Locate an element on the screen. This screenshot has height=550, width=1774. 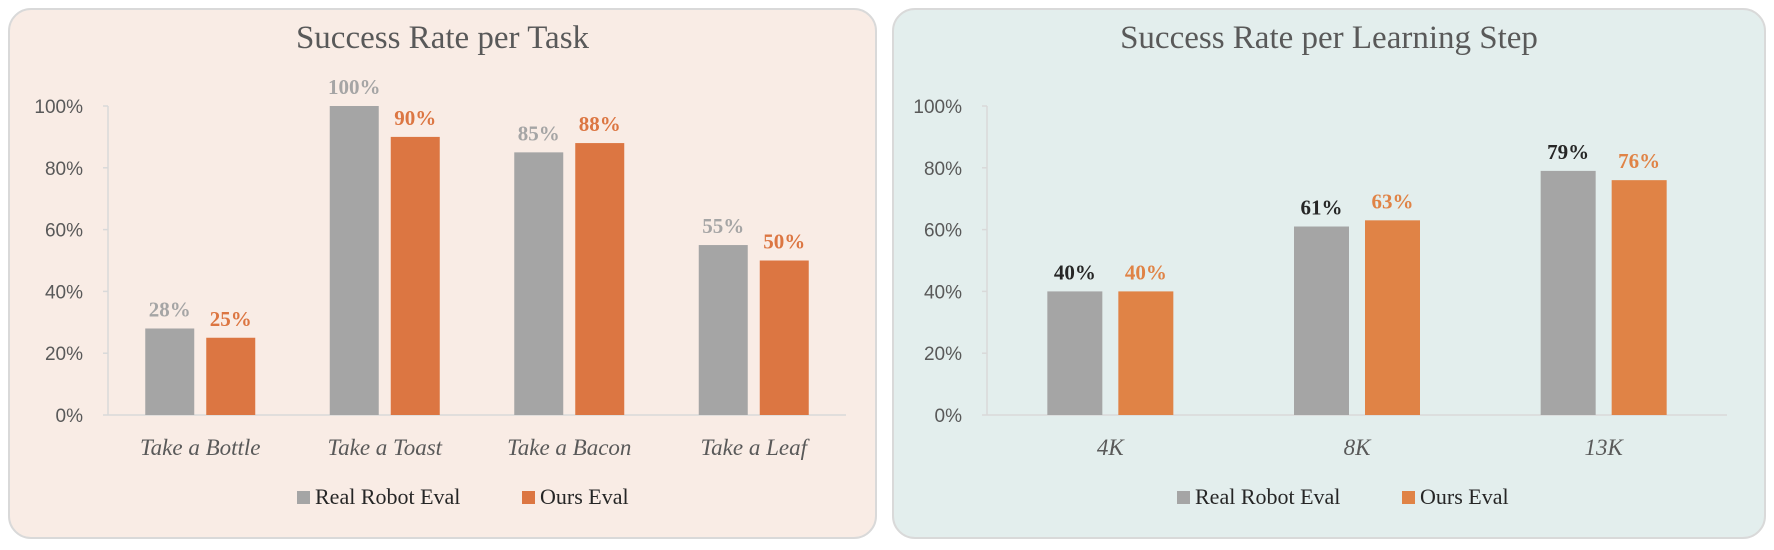
x-tick-label: Take a Bacon is located at coordinates (569, 447).